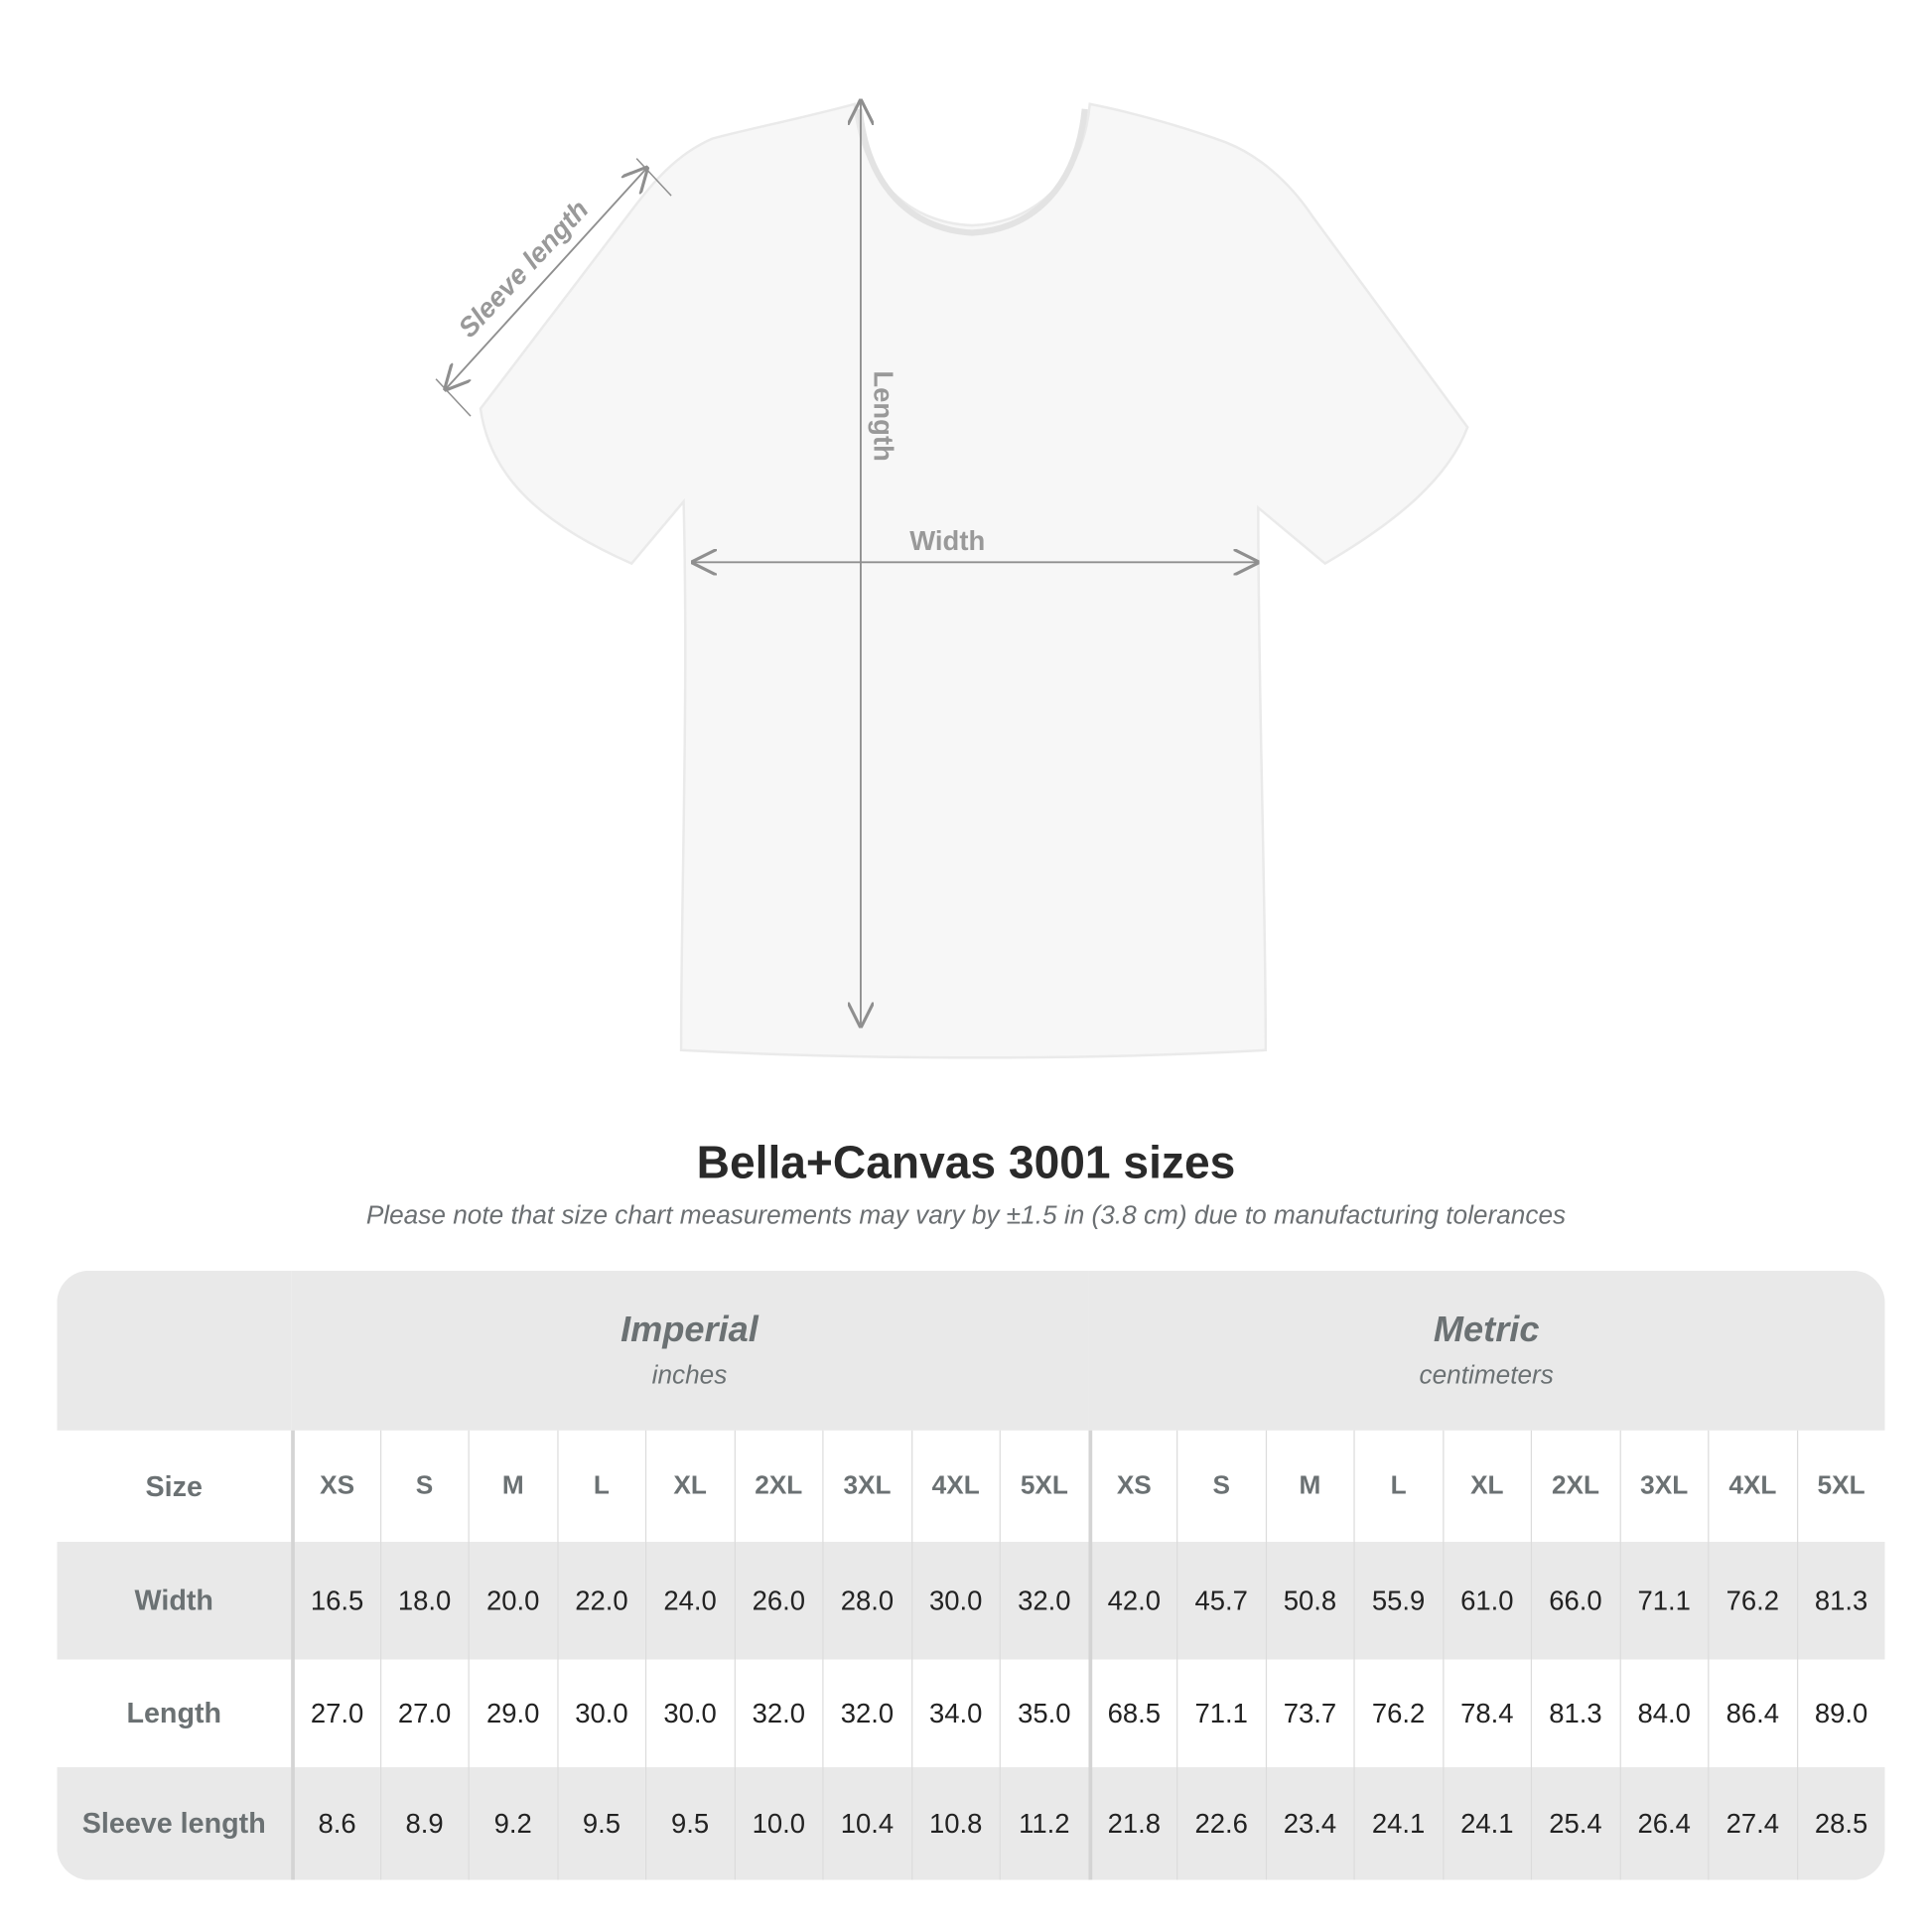 Image resolution: width=1932 pixels, height=1932 pixels. Describe the element at coordinates (1132, 1601) in the screenshot. I see `table-cell: 42.0` at that location.